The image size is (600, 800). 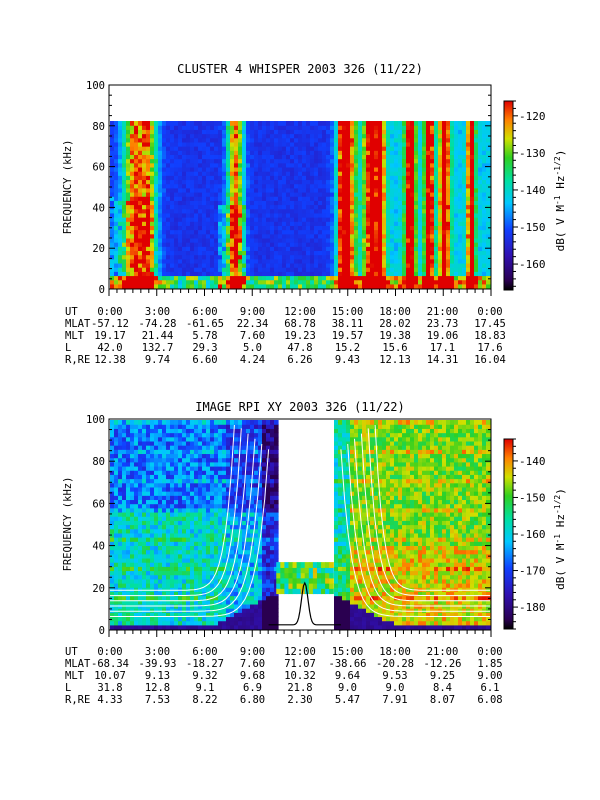 What do you see at coordinates (77, 360) in the screenshot?
I see `ephemeris-label: R,RE` at bounding box center [77, 360].